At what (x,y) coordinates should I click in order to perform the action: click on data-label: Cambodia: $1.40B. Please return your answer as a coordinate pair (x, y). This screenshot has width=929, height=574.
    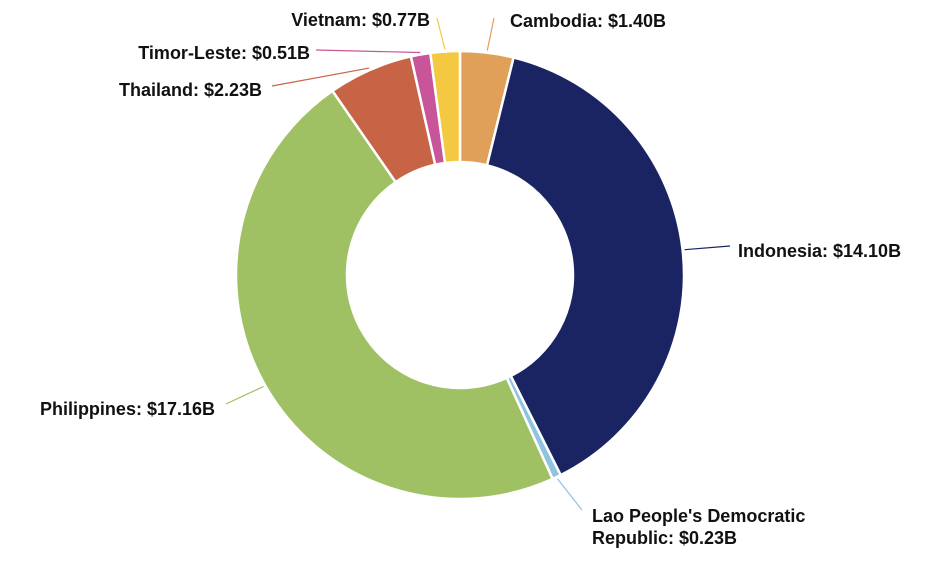
    Looking at the image, I should click on (588, 21).